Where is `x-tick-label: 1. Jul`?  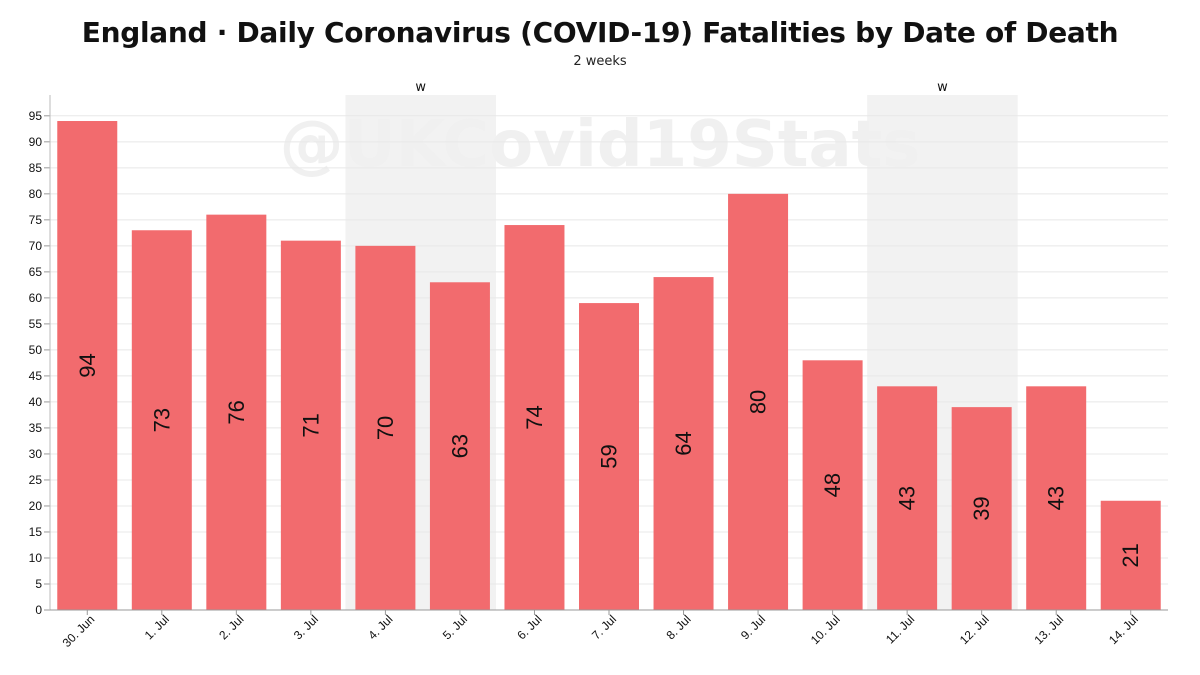
x-tick-label: 1. Jul is located at coordinates (157, 627).